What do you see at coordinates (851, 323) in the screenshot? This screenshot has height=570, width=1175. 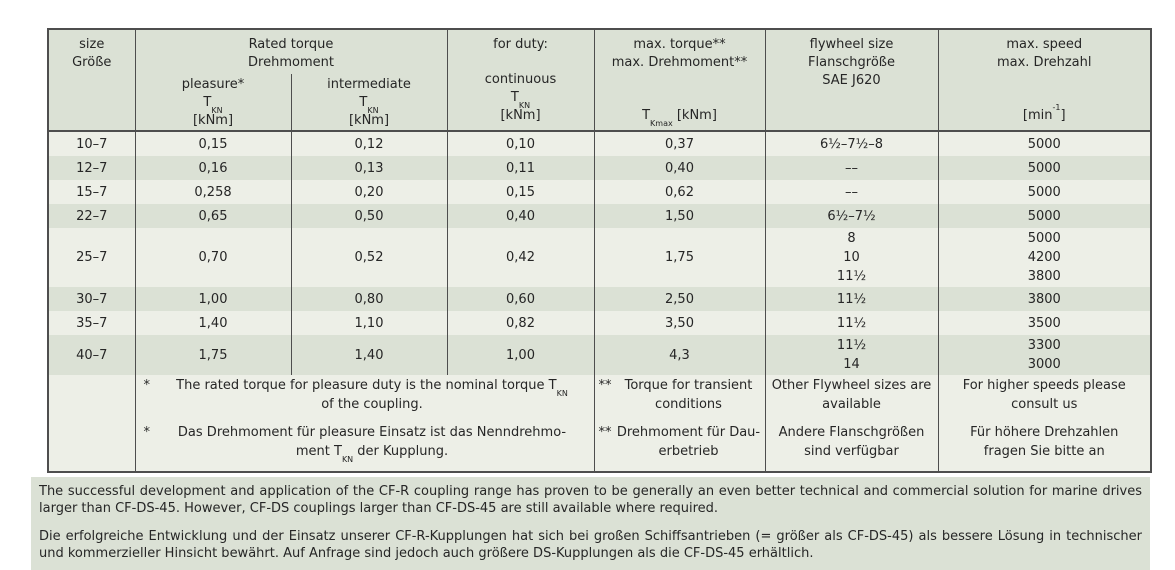 I see `cell-flywheel-size: 11½` at bounding box center [851, 323].